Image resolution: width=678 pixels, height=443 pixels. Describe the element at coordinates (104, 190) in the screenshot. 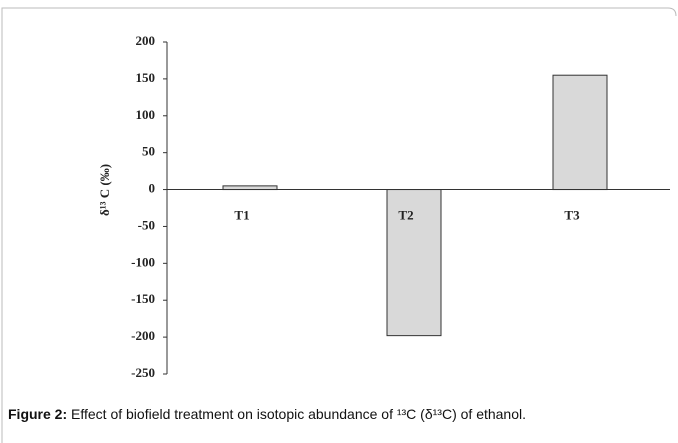

I see `y-axis-label: δ¹³ C (‰)` at that location.